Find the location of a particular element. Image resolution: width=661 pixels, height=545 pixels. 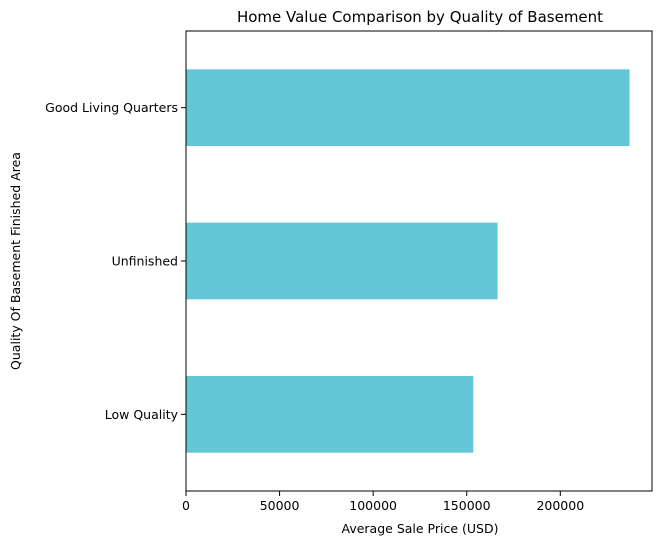

y-tick-label-1: Unfinished is located at coordinates (145, 261).